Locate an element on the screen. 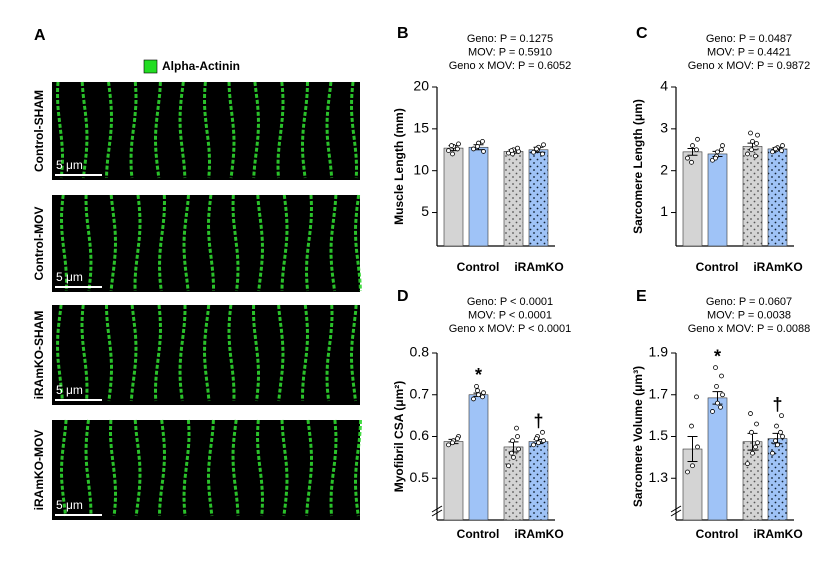 Image resolution: width=830 pixels, height=572 pixels. stat-line: MOV: P = 0.4421 is located at coordinates (749, 52).